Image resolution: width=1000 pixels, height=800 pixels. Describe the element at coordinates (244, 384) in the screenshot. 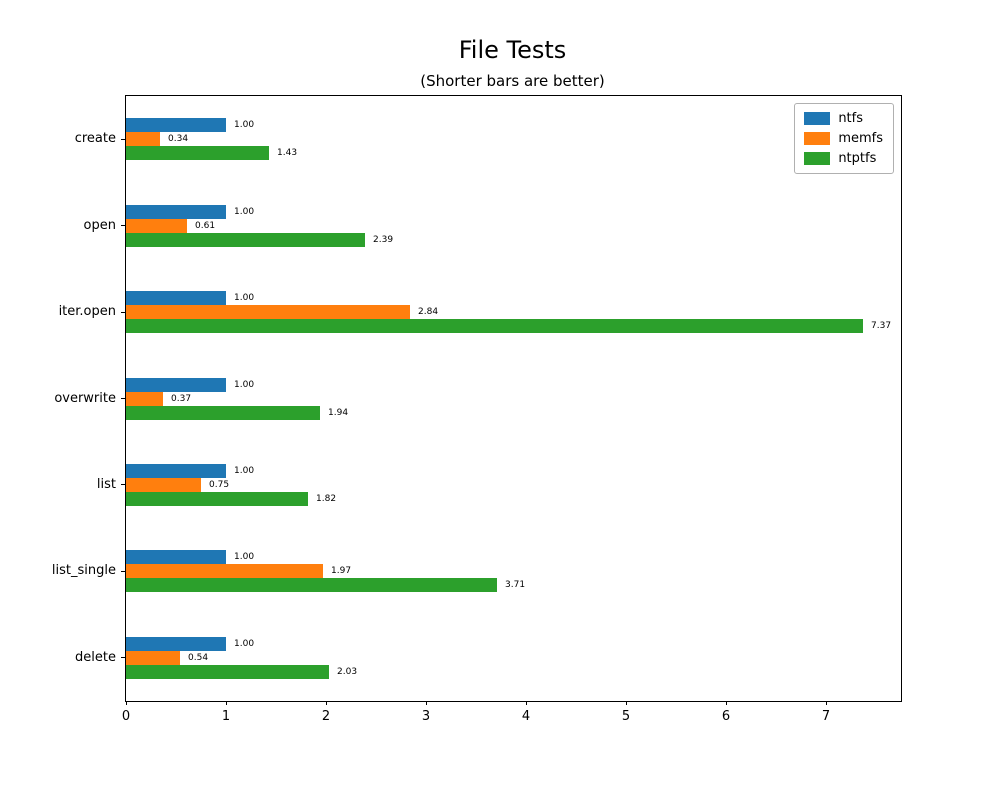

I see `bar-value-label-ntfs-overwrite: 1.00` at that location.